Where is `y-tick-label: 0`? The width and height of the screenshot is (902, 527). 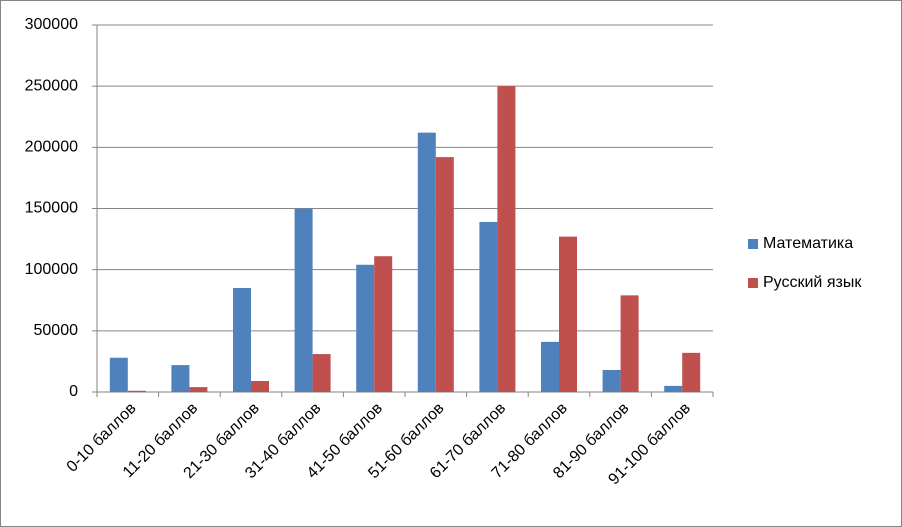 y-tick-label: 0 is located at coordinates (73, 391).